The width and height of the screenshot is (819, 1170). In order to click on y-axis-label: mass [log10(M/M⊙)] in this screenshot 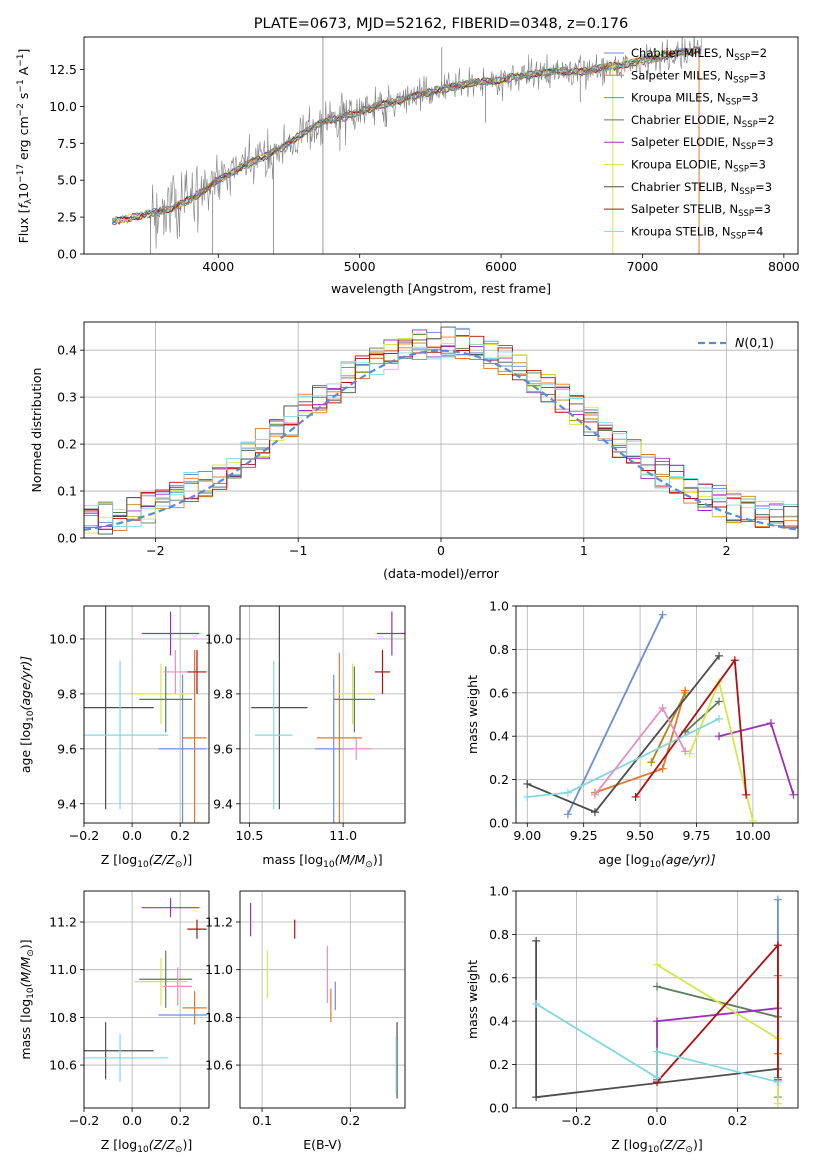, I will do `click(27, 999)`.